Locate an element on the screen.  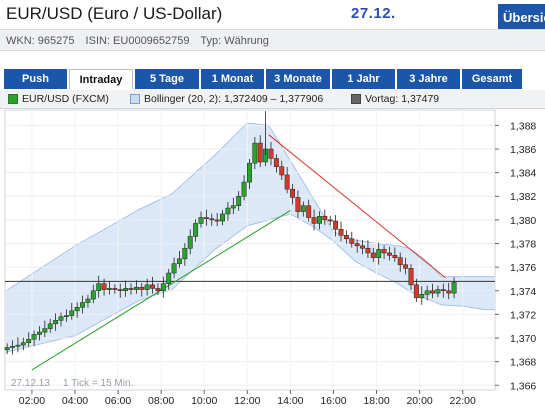
x-tick-label: 16:00 is located at coordinates (333, 401).